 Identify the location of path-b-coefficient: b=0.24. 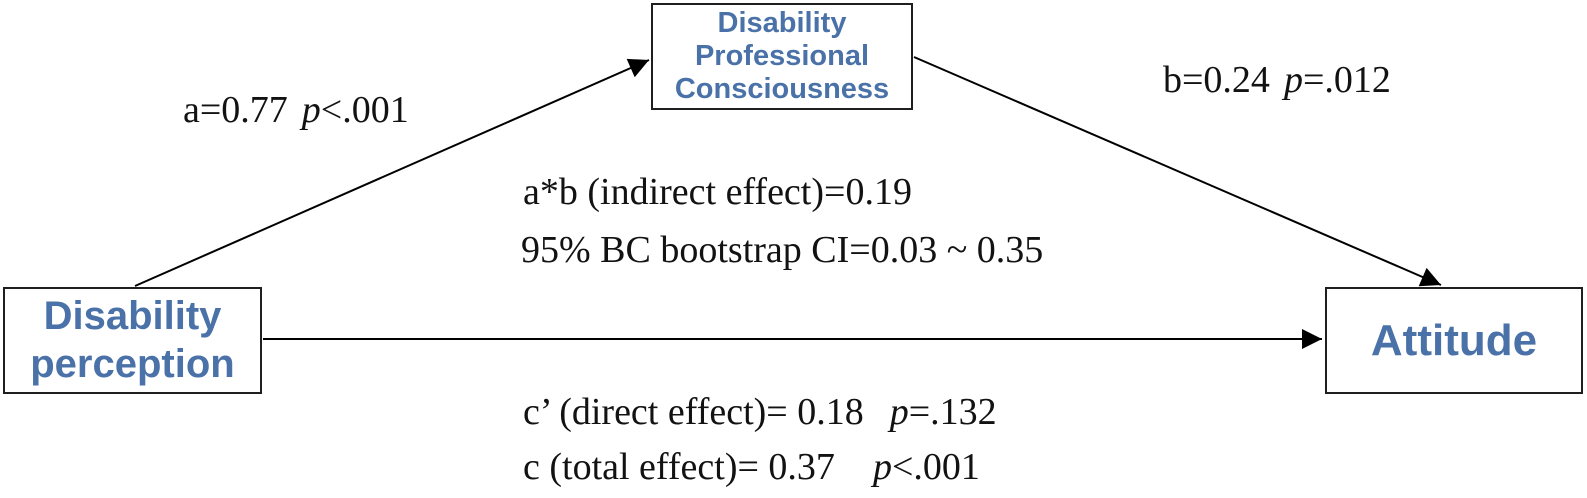
(1216, 80).